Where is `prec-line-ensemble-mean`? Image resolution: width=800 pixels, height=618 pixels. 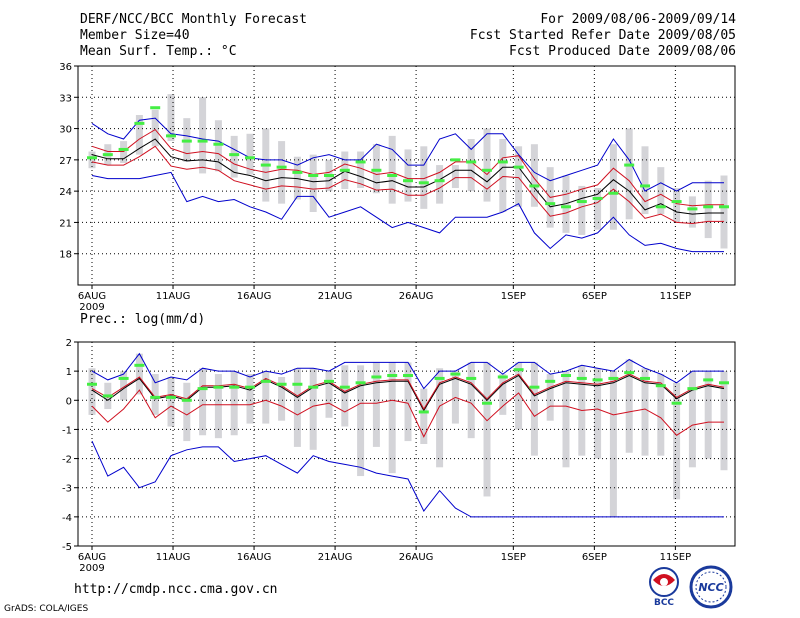 prec-line-ensemble-mean is located at coordinates (408, 393).